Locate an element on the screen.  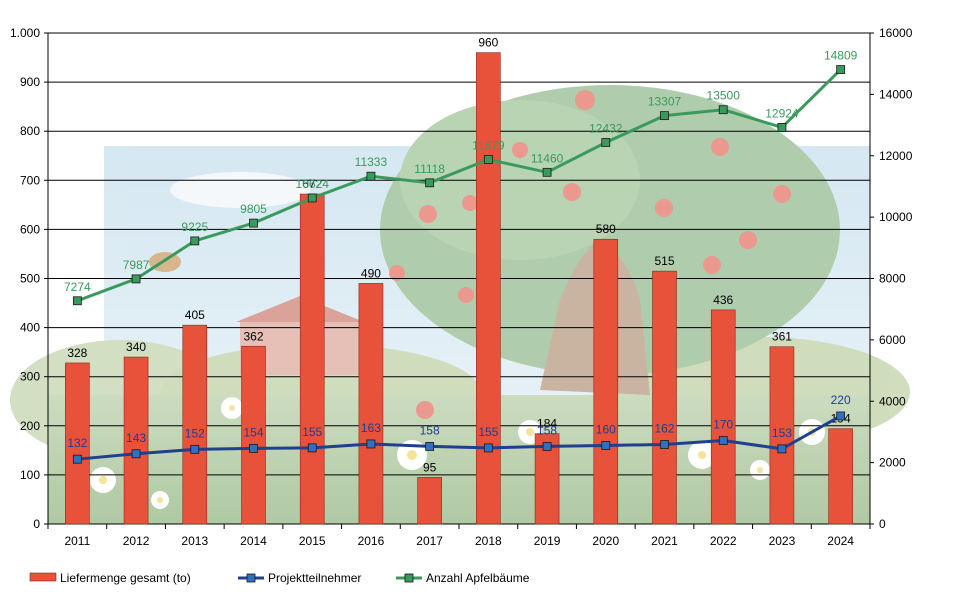
x-tick-label: 2012 is located at coordinates (136, 541).